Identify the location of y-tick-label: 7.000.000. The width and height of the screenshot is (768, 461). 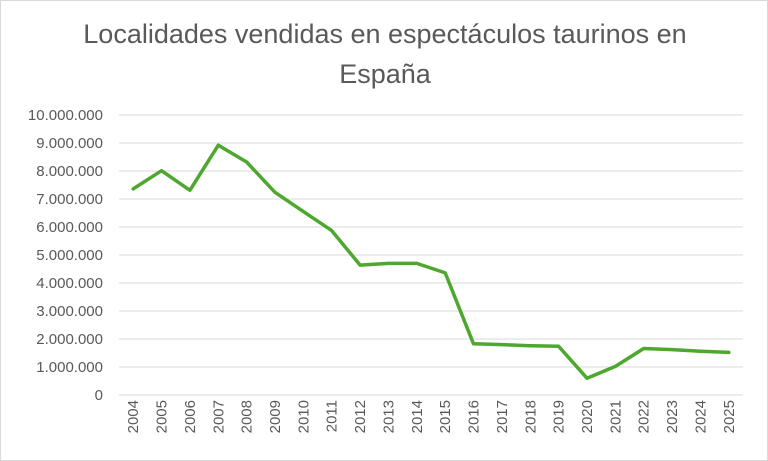
(69, 199).